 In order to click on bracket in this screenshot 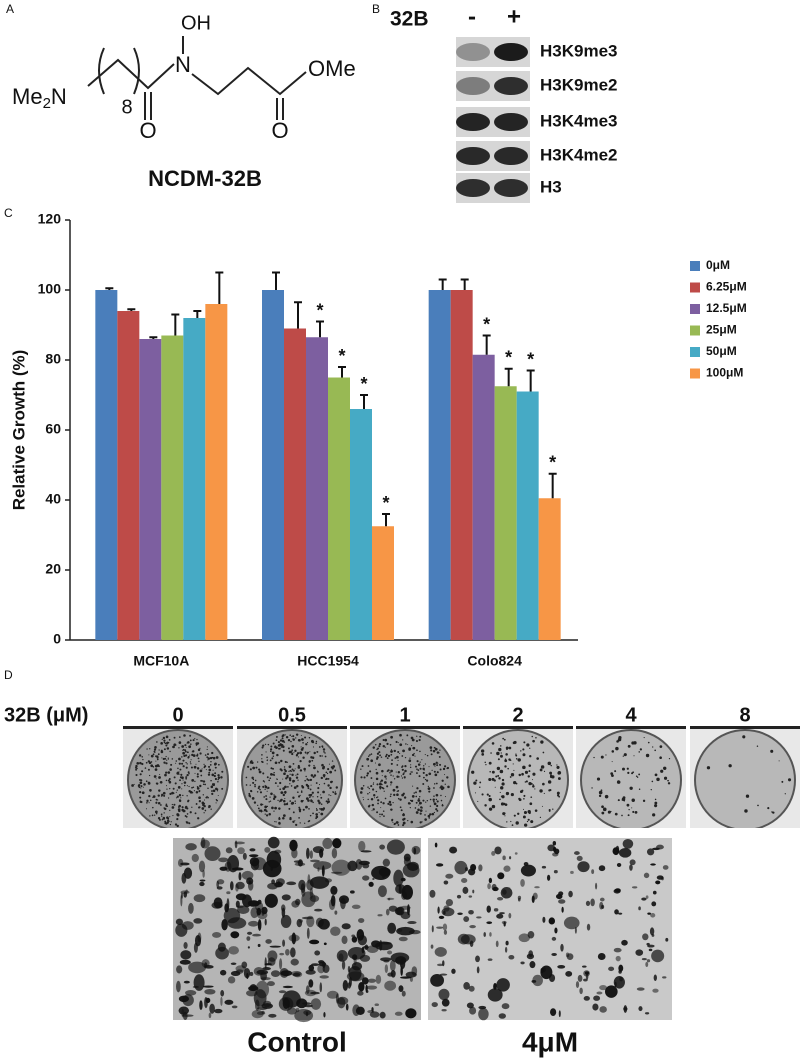, I will do `click(136, 71)`.